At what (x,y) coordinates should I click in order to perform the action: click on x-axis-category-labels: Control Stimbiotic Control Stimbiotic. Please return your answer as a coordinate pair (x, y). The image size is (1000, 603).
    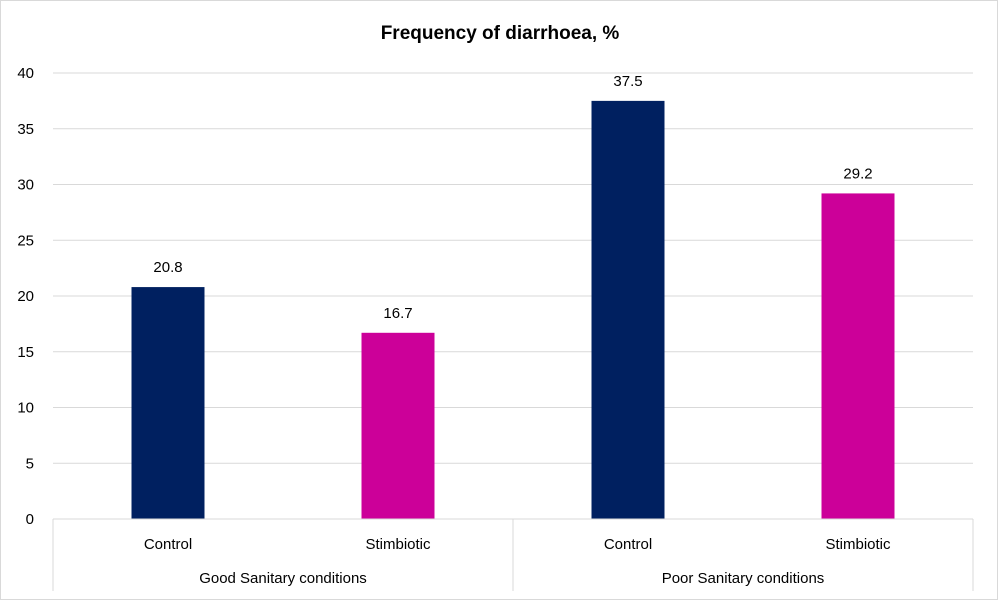
    Looking at the image, I should click on (517, 544).